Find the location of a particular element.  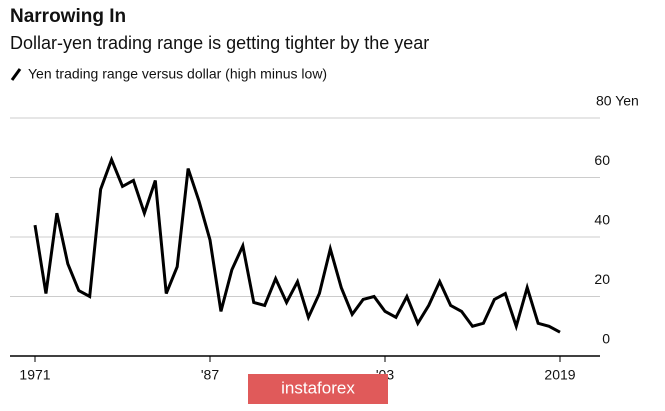

x-tick-label: 1971 is located at coordinates (34, 375).